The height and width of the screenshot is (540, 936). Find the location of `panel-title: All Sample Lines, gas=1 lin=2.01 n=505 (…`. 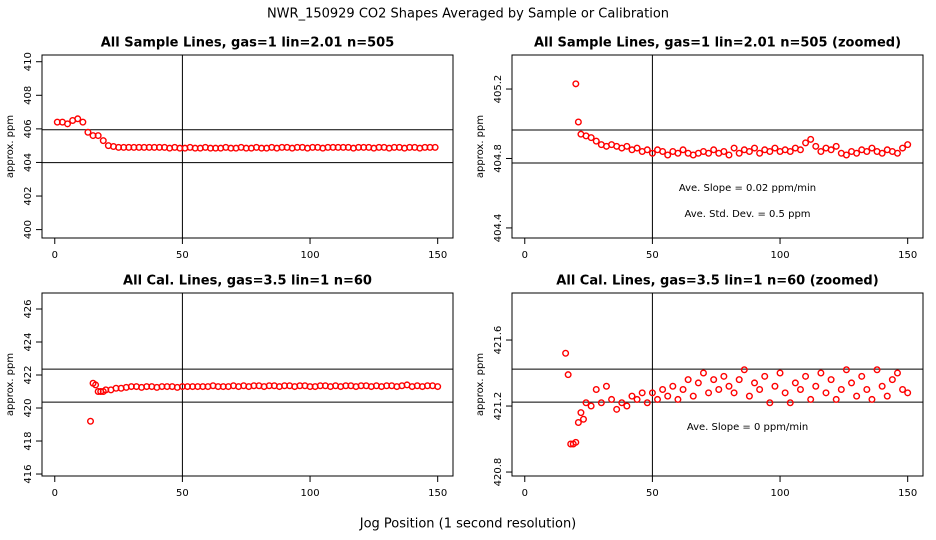

panel-title: All Sample Lines, gas=1 lin=2.01 n=505 (… is located at coordinates (717, 43).